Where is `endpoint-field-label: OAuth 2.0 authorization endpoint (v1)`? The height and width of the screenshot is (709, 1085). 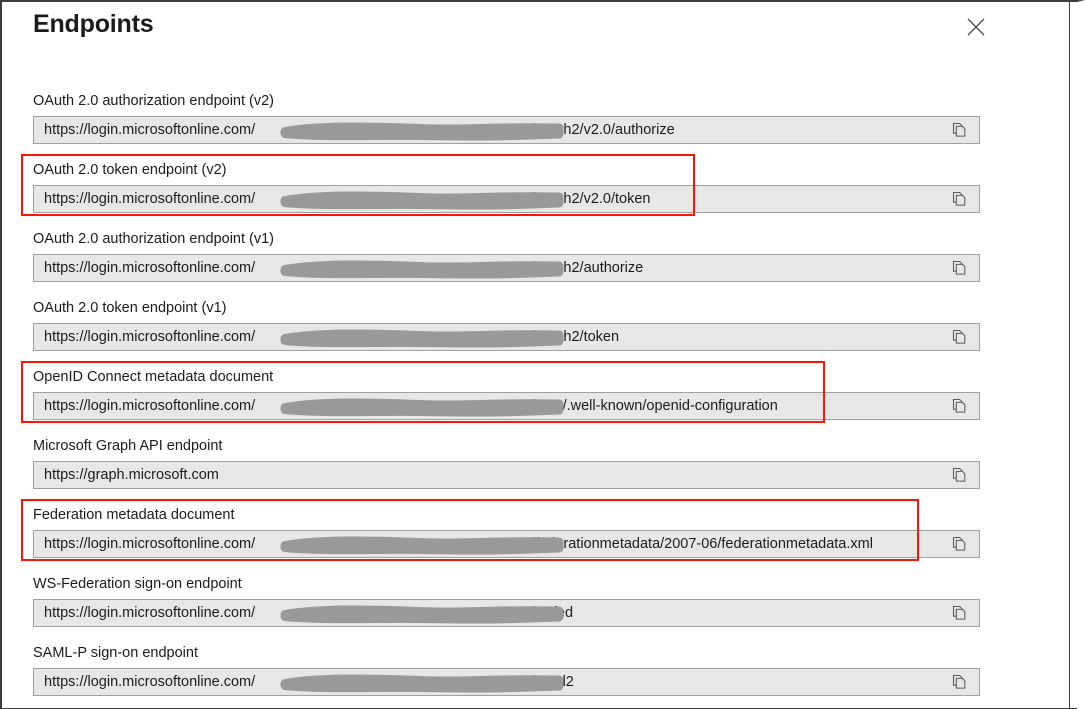
endpoint-field-label: OAuth 2.0 authorization endpoint (v1) is located at coordinates (154, 239).